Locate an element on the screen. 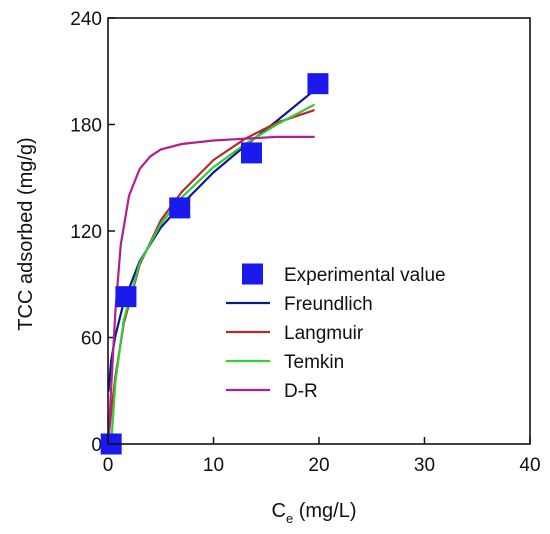  legend-swatch-experimental-value is located at coordinates (252, 274).